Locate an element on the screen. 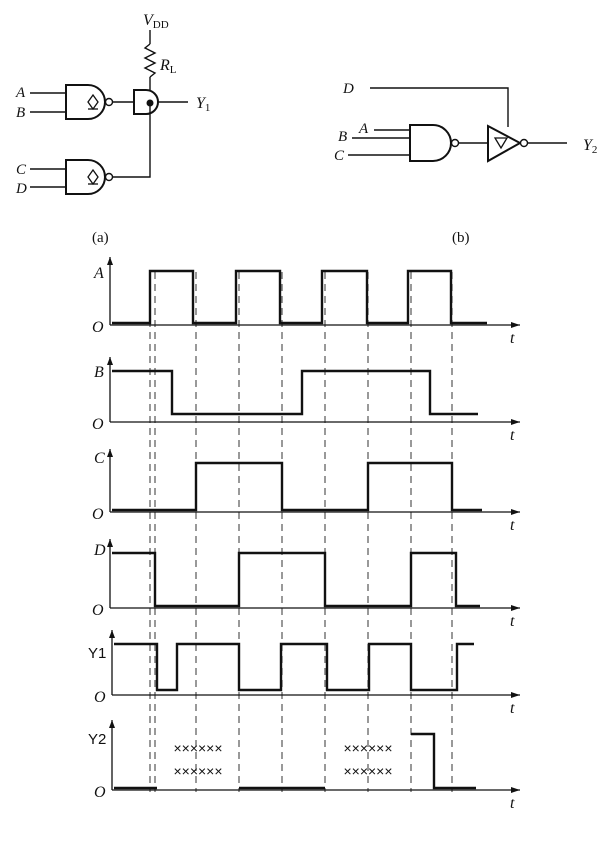 This screenshot has width=610, height=844. caption-b: (b) is located at coordinates (461, 238).